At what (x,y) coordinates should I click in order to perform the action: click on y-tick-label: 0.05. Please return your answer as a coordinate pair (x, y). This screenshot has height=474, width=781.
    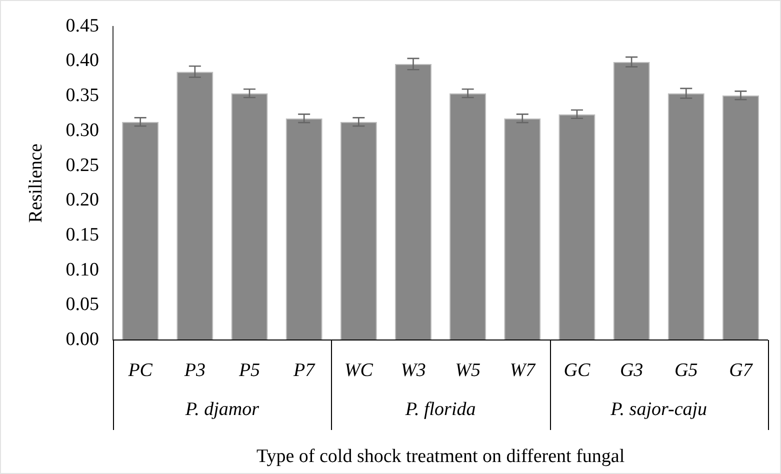
    Looking at the image, I should click on (83, 305).